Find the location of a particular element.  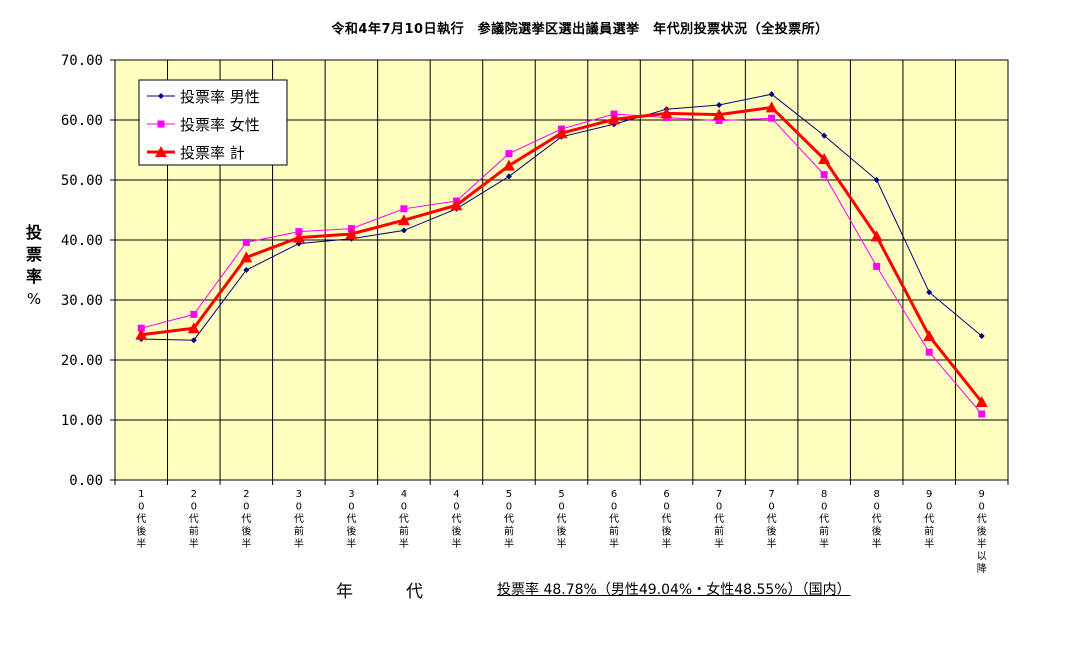

x-category-char: 3 is located at coordinates (299, 494).